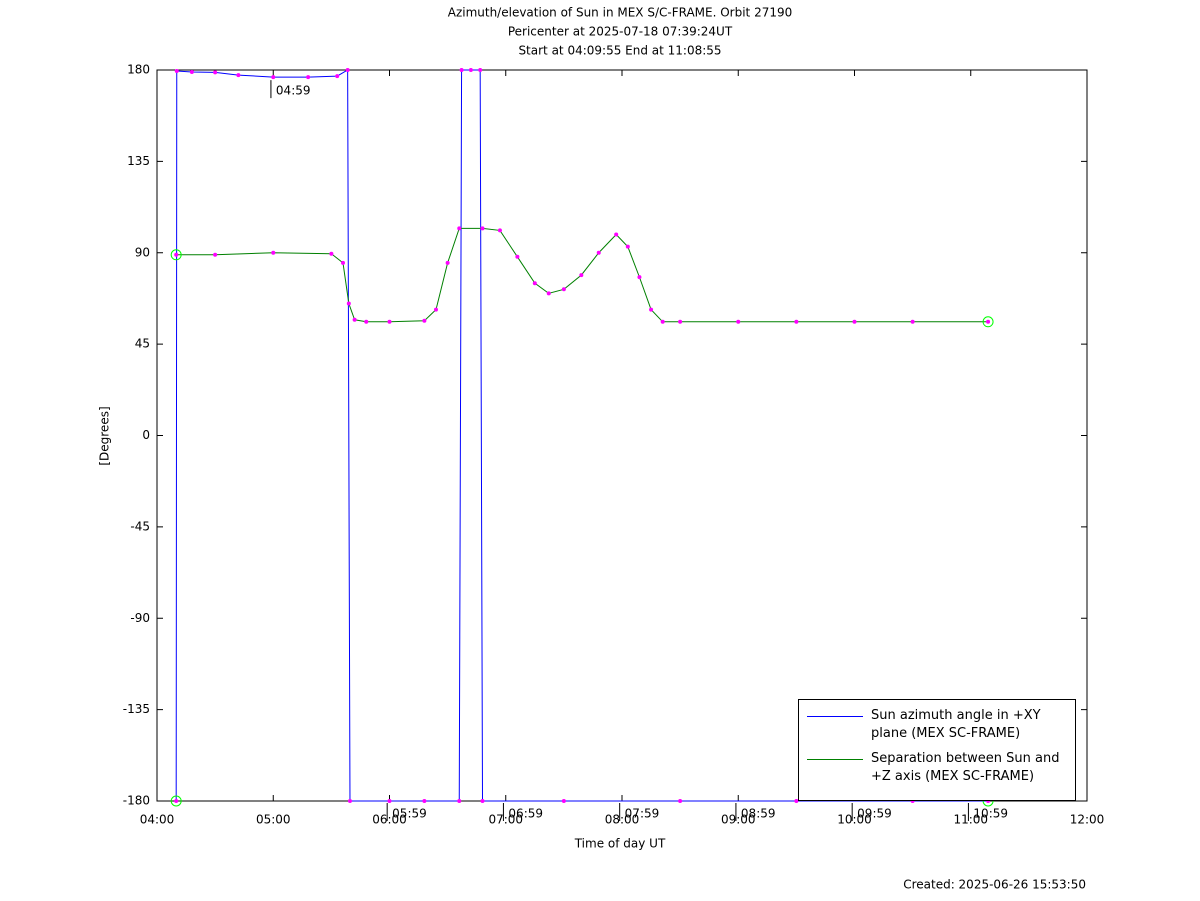 The height and width of the screenshot is (901, 1200). What do you see at coordinates (990, 814) in the screenshot?
I see `annotation-label: 10:59` at bounding box center [990, 814].